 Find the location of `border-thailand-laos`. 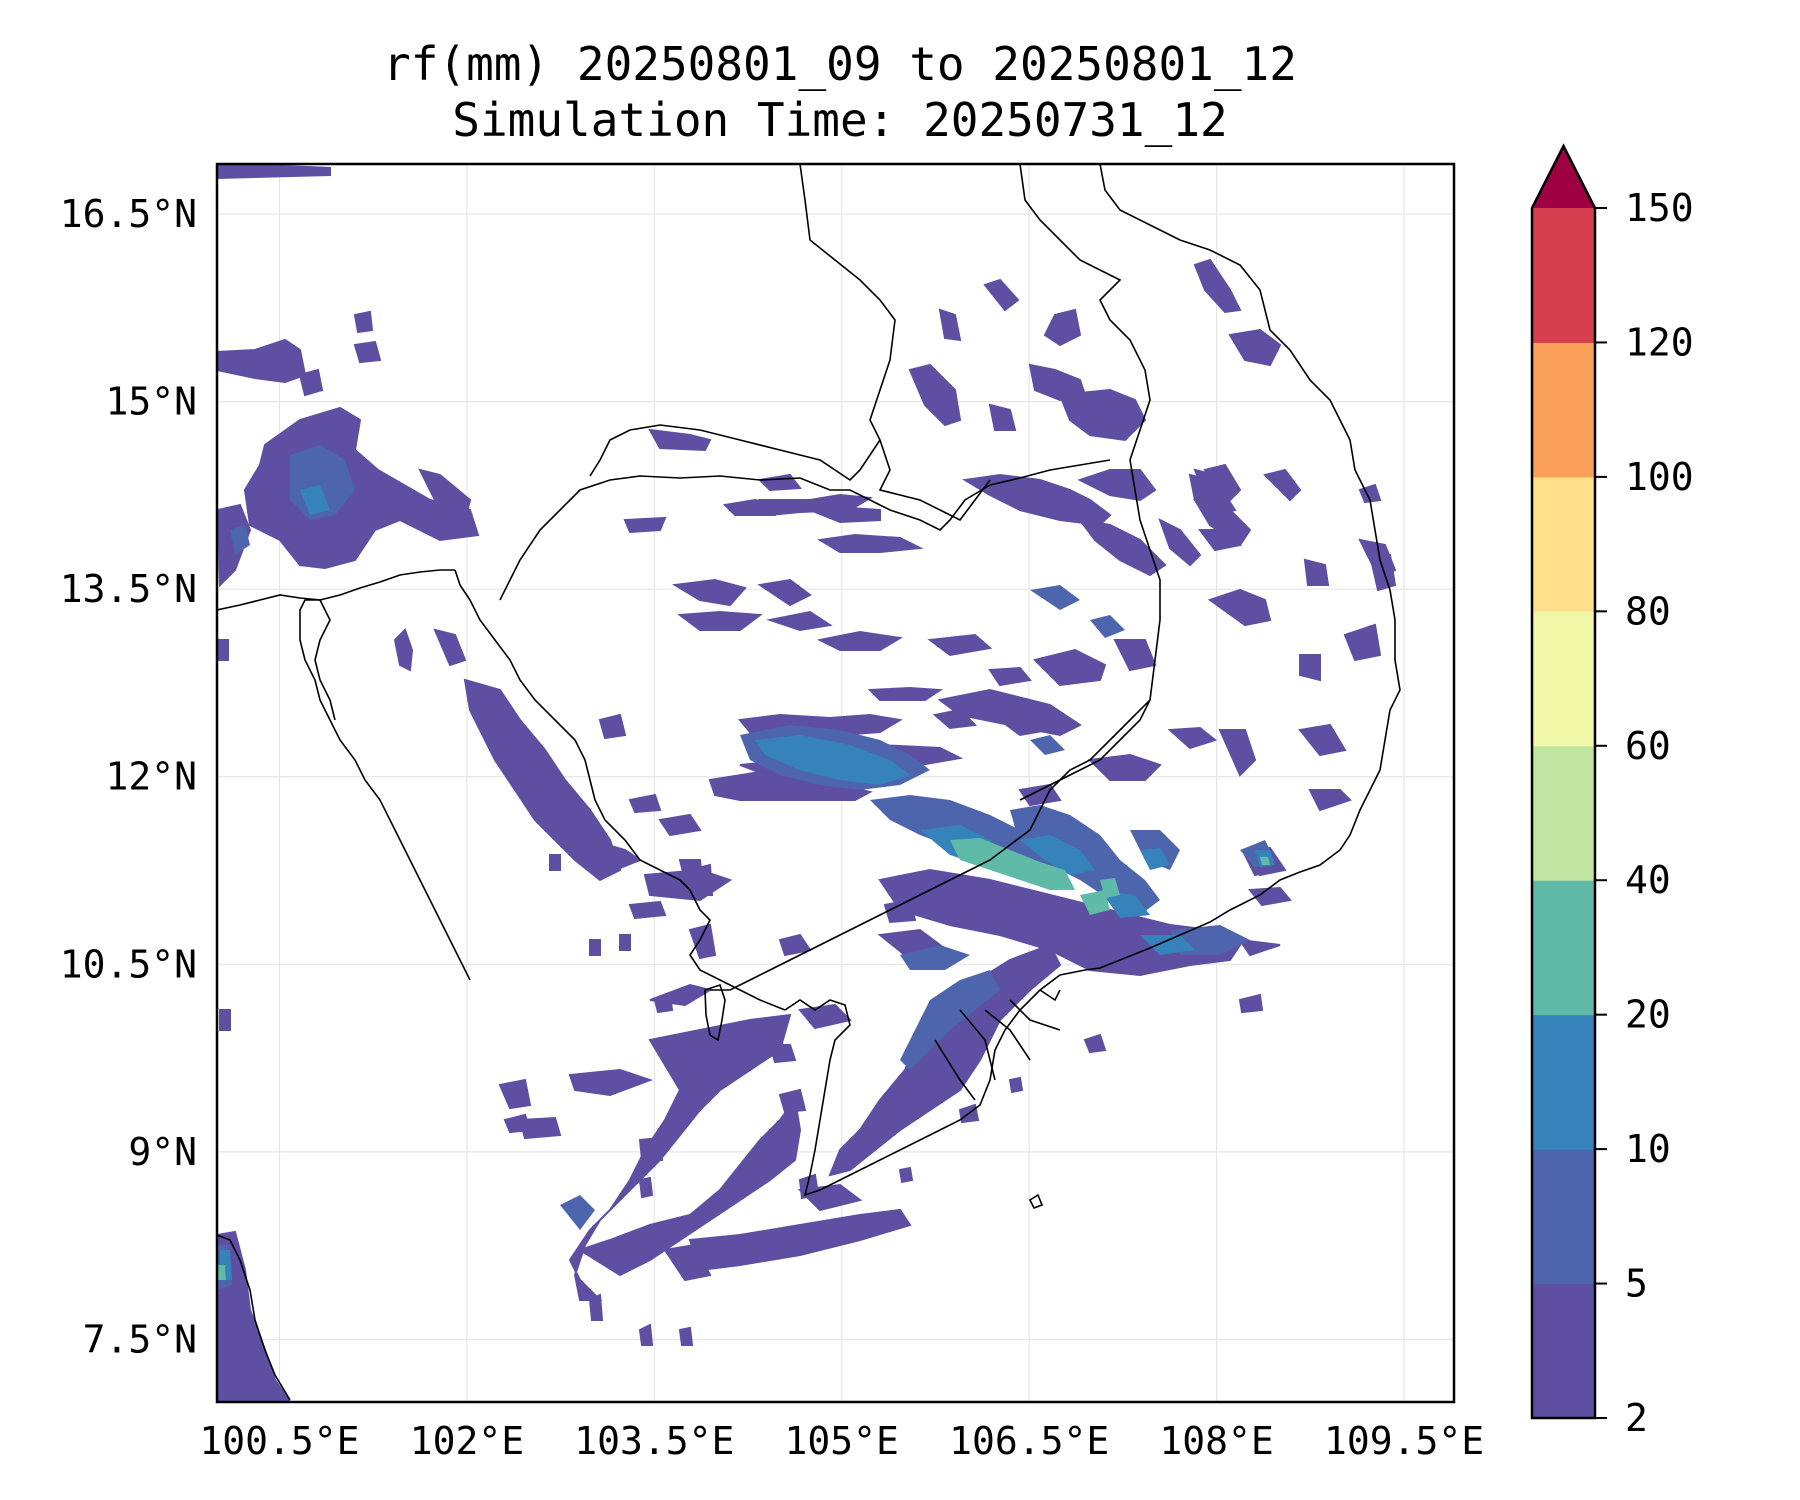

border-thailand-laos is located at coordinates (735, 453).